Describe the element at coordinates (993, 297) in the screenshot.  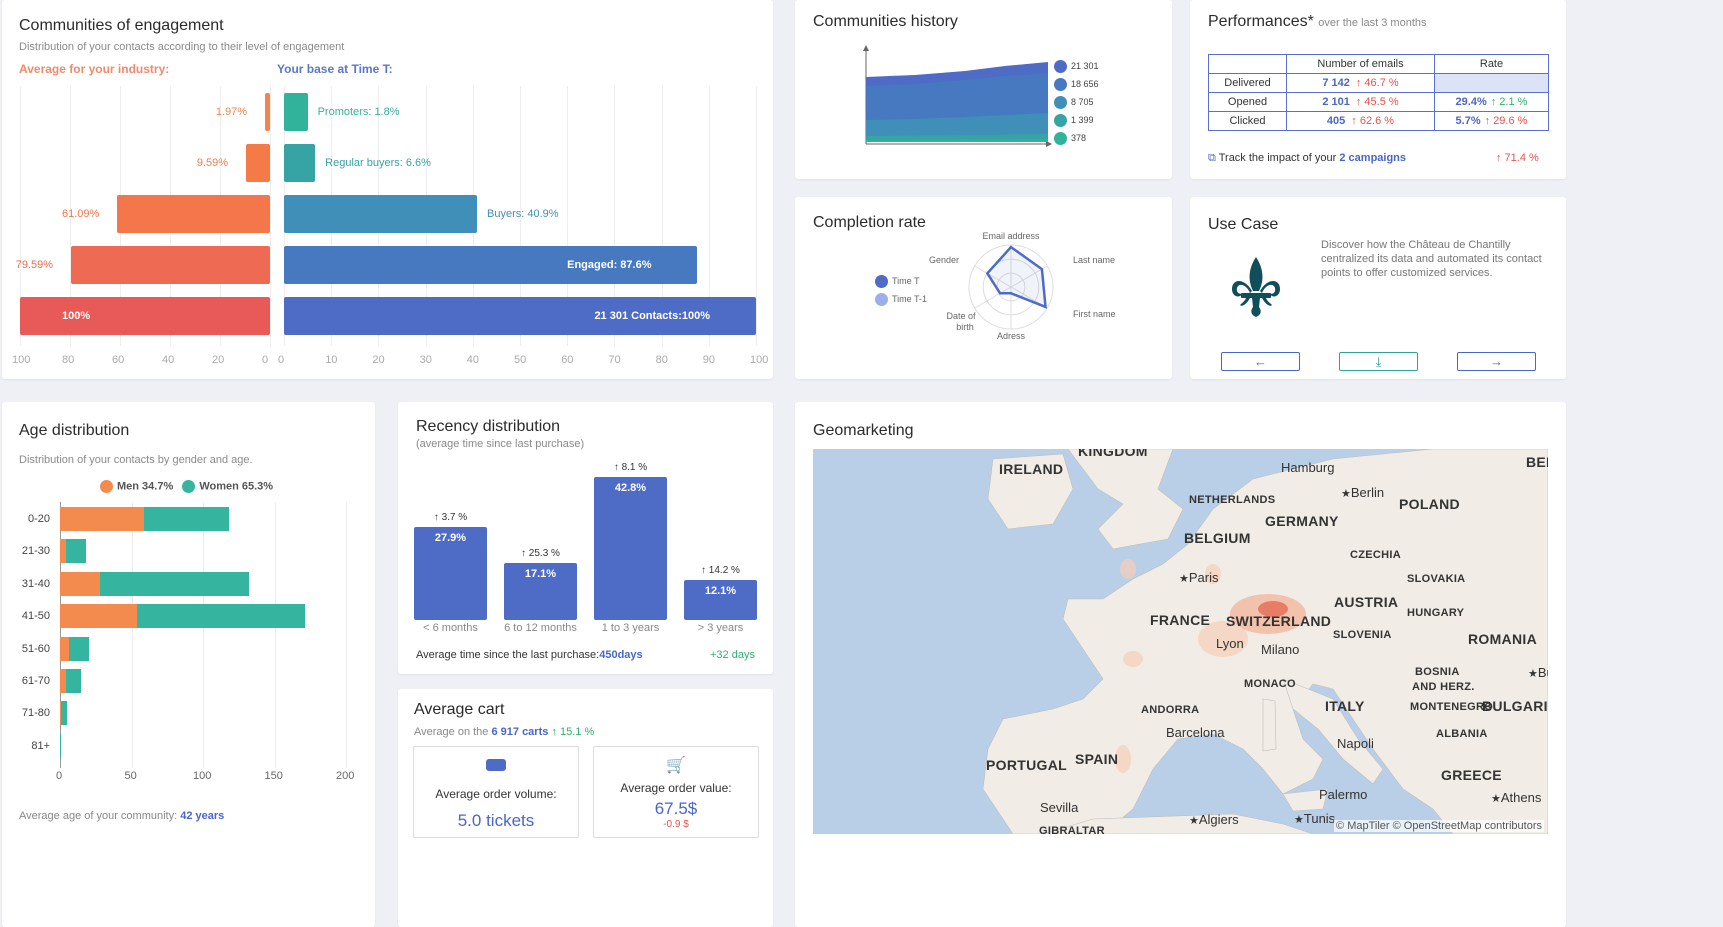
I see `radar-axis` at that location.